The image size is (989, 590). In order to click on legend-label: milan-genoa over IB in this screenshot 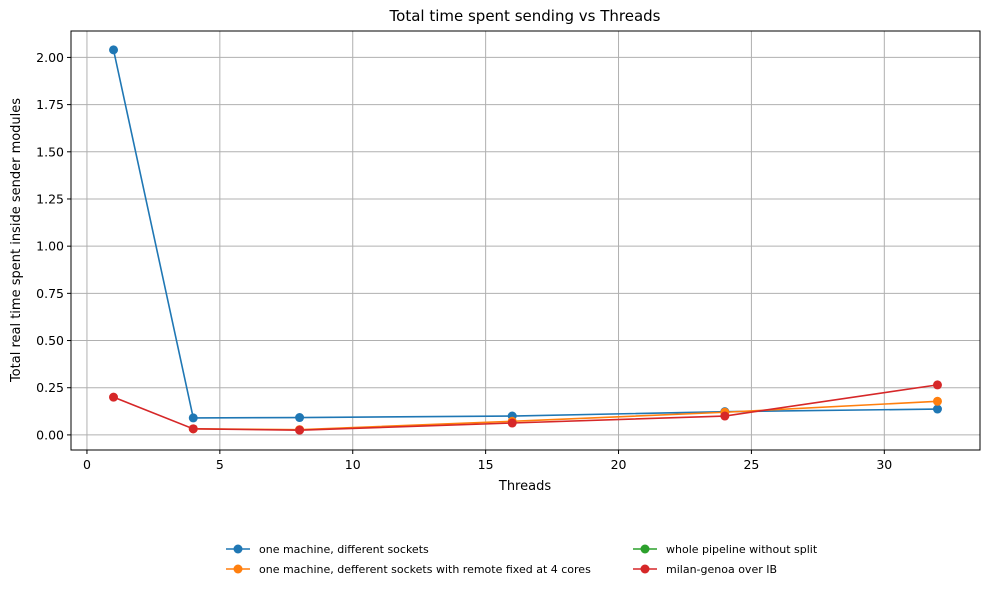, I will do `click(721, 569)`.